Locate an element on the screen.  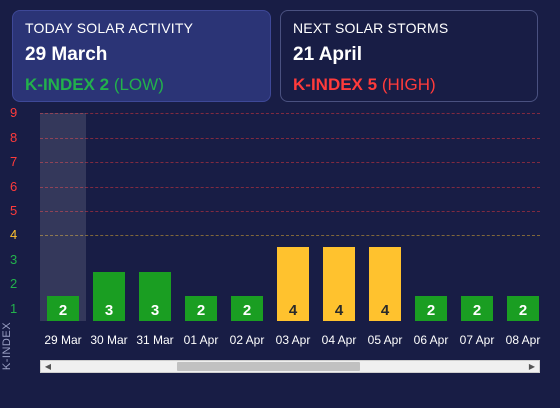
y-tick-label: 1 is located at coordinates (14, 308).